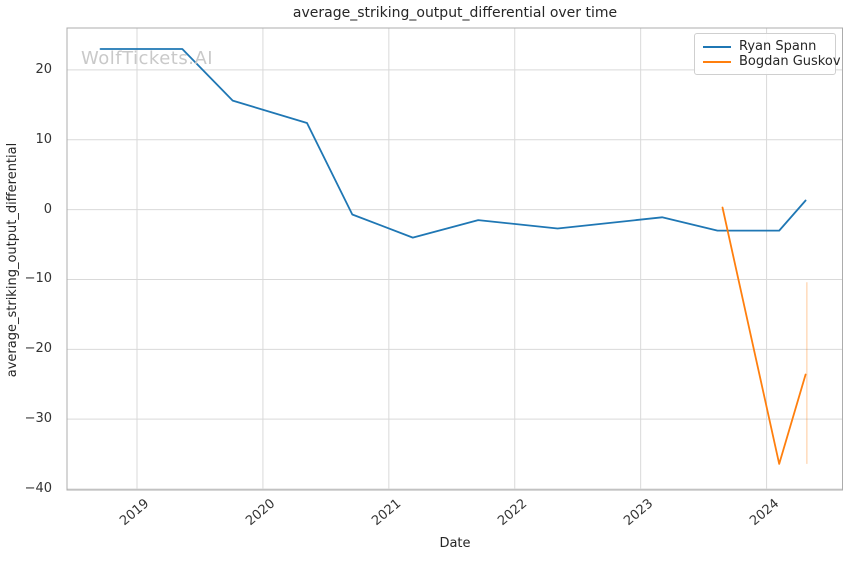  Describe the element at coordinates (38, 489) in the screenshot. I see `y-tick-label: −40` at that location.